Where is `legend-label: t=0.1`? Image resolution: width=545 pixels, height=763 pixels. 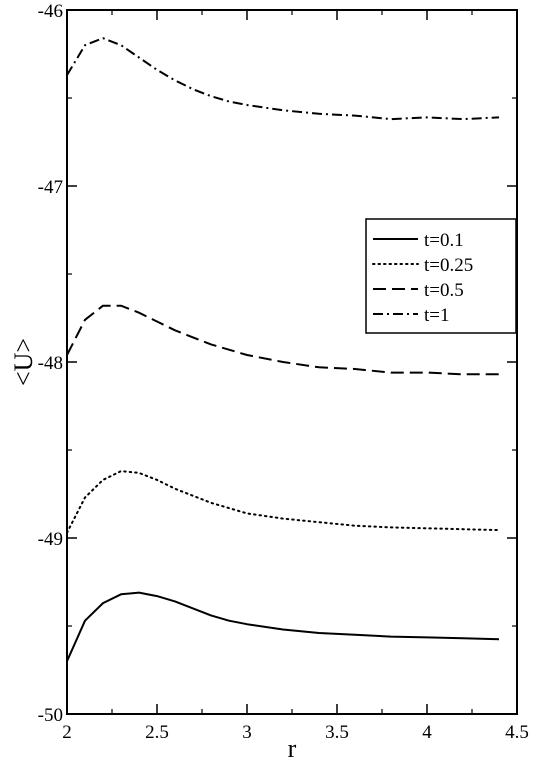 legend-label: t=0.1 is located at coordinates (444, 240).